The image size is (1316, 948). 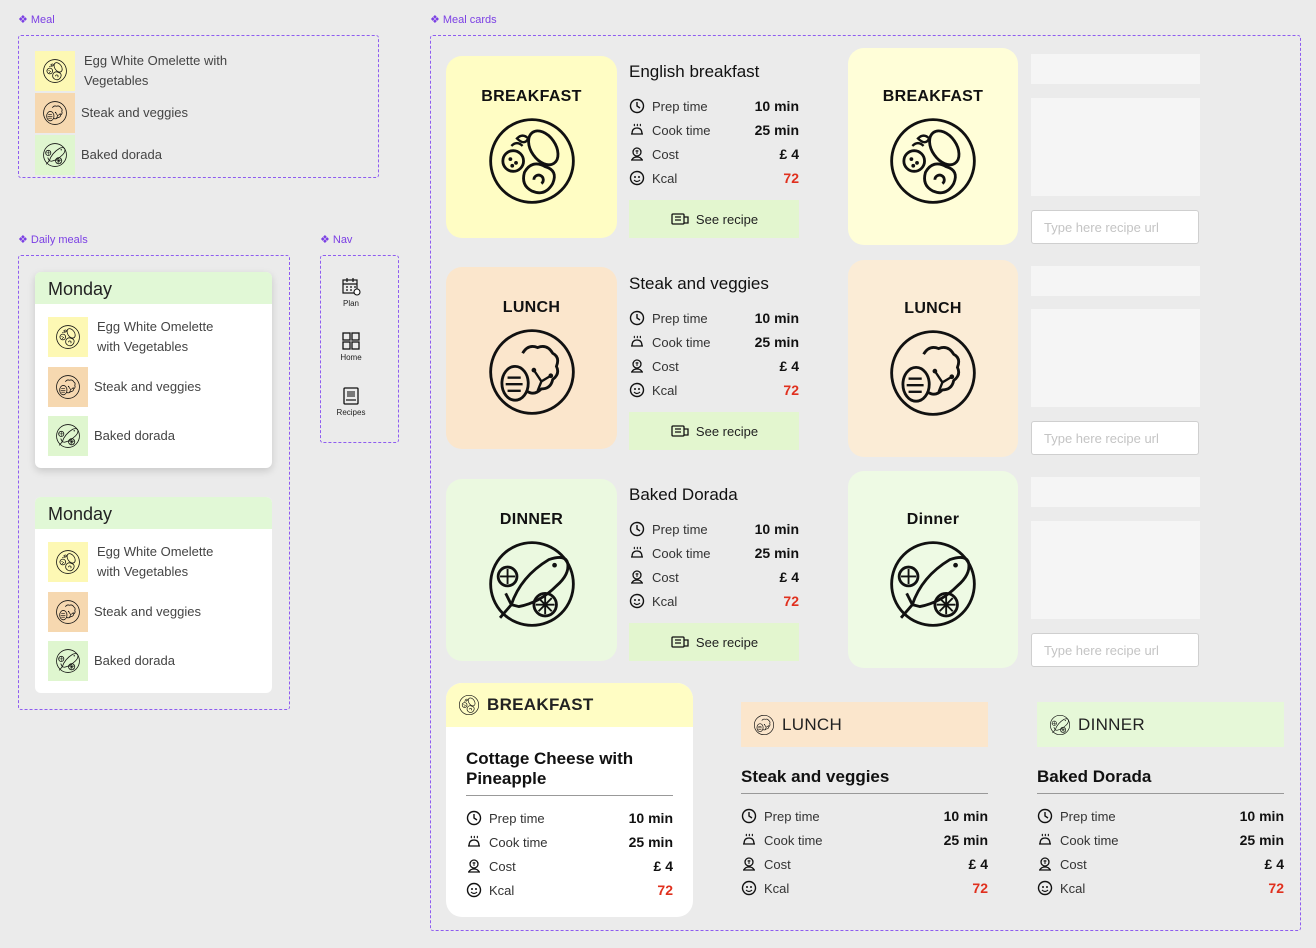 What do you see at coordinates (155, 326) in the screenshot?
I see `meal-item-label-line1: Egg White Omelette` at bounding box center [155, 326].